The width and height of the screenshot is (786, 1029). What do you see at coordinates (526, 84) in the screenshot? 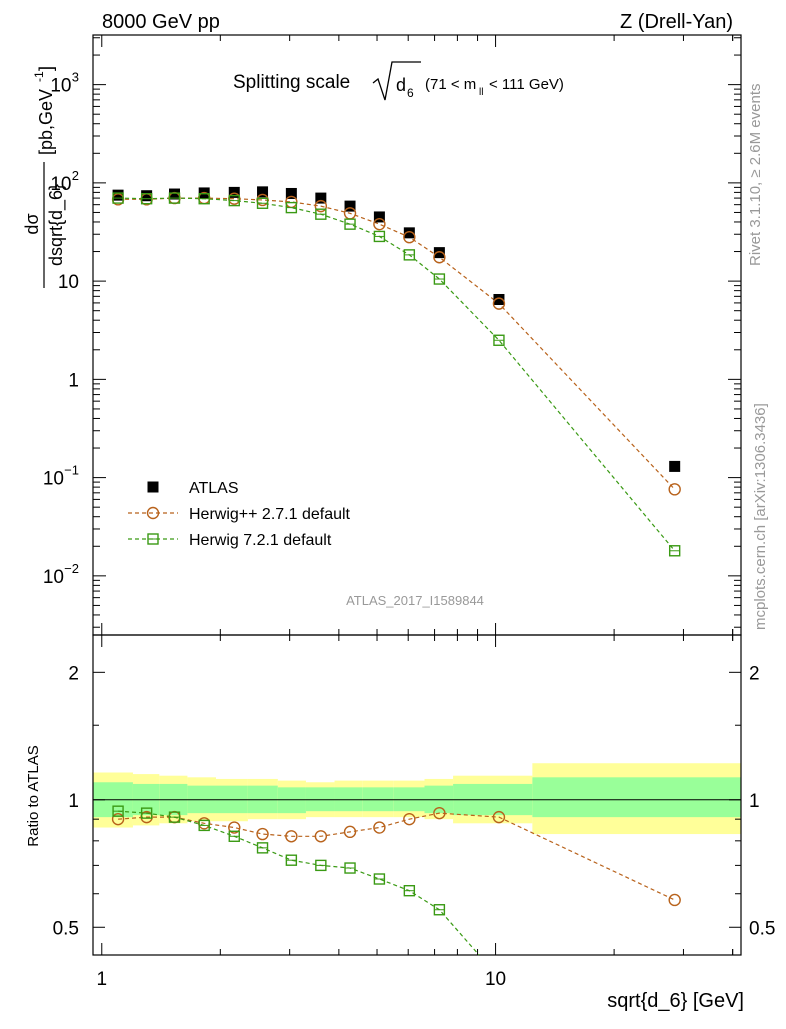
I see `title-range-end: < 111 GeV)` at bounding box center [526, 84].